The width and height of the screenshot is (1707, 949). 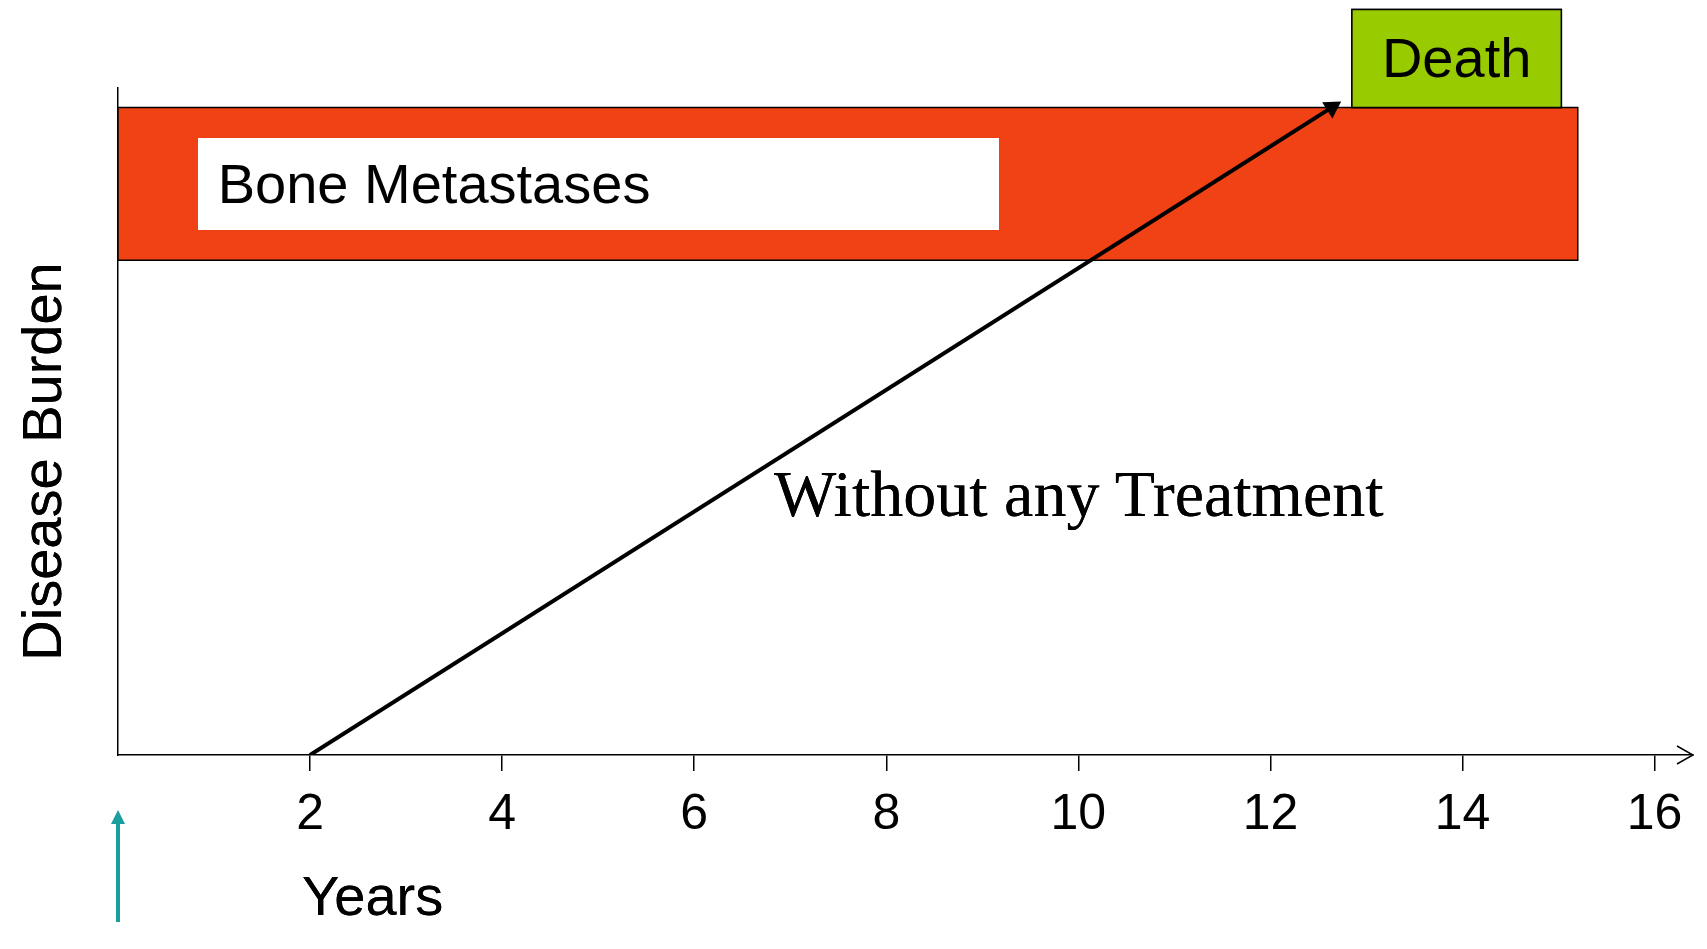 What do you see at coordinates (1654, 811) in the screenshot?
I see `x-tick-label: 16` at bounding box center [1654, 811].